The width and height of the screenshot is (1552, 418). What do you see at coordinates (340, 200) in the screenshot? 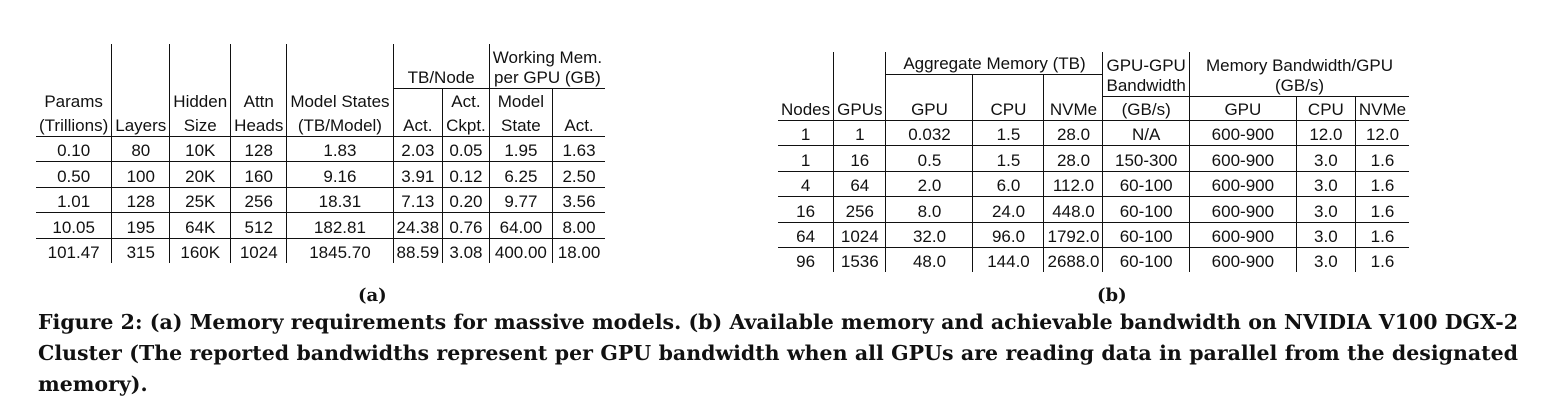
I see `table-cell: 18.31` at bounding box center [340, 200].